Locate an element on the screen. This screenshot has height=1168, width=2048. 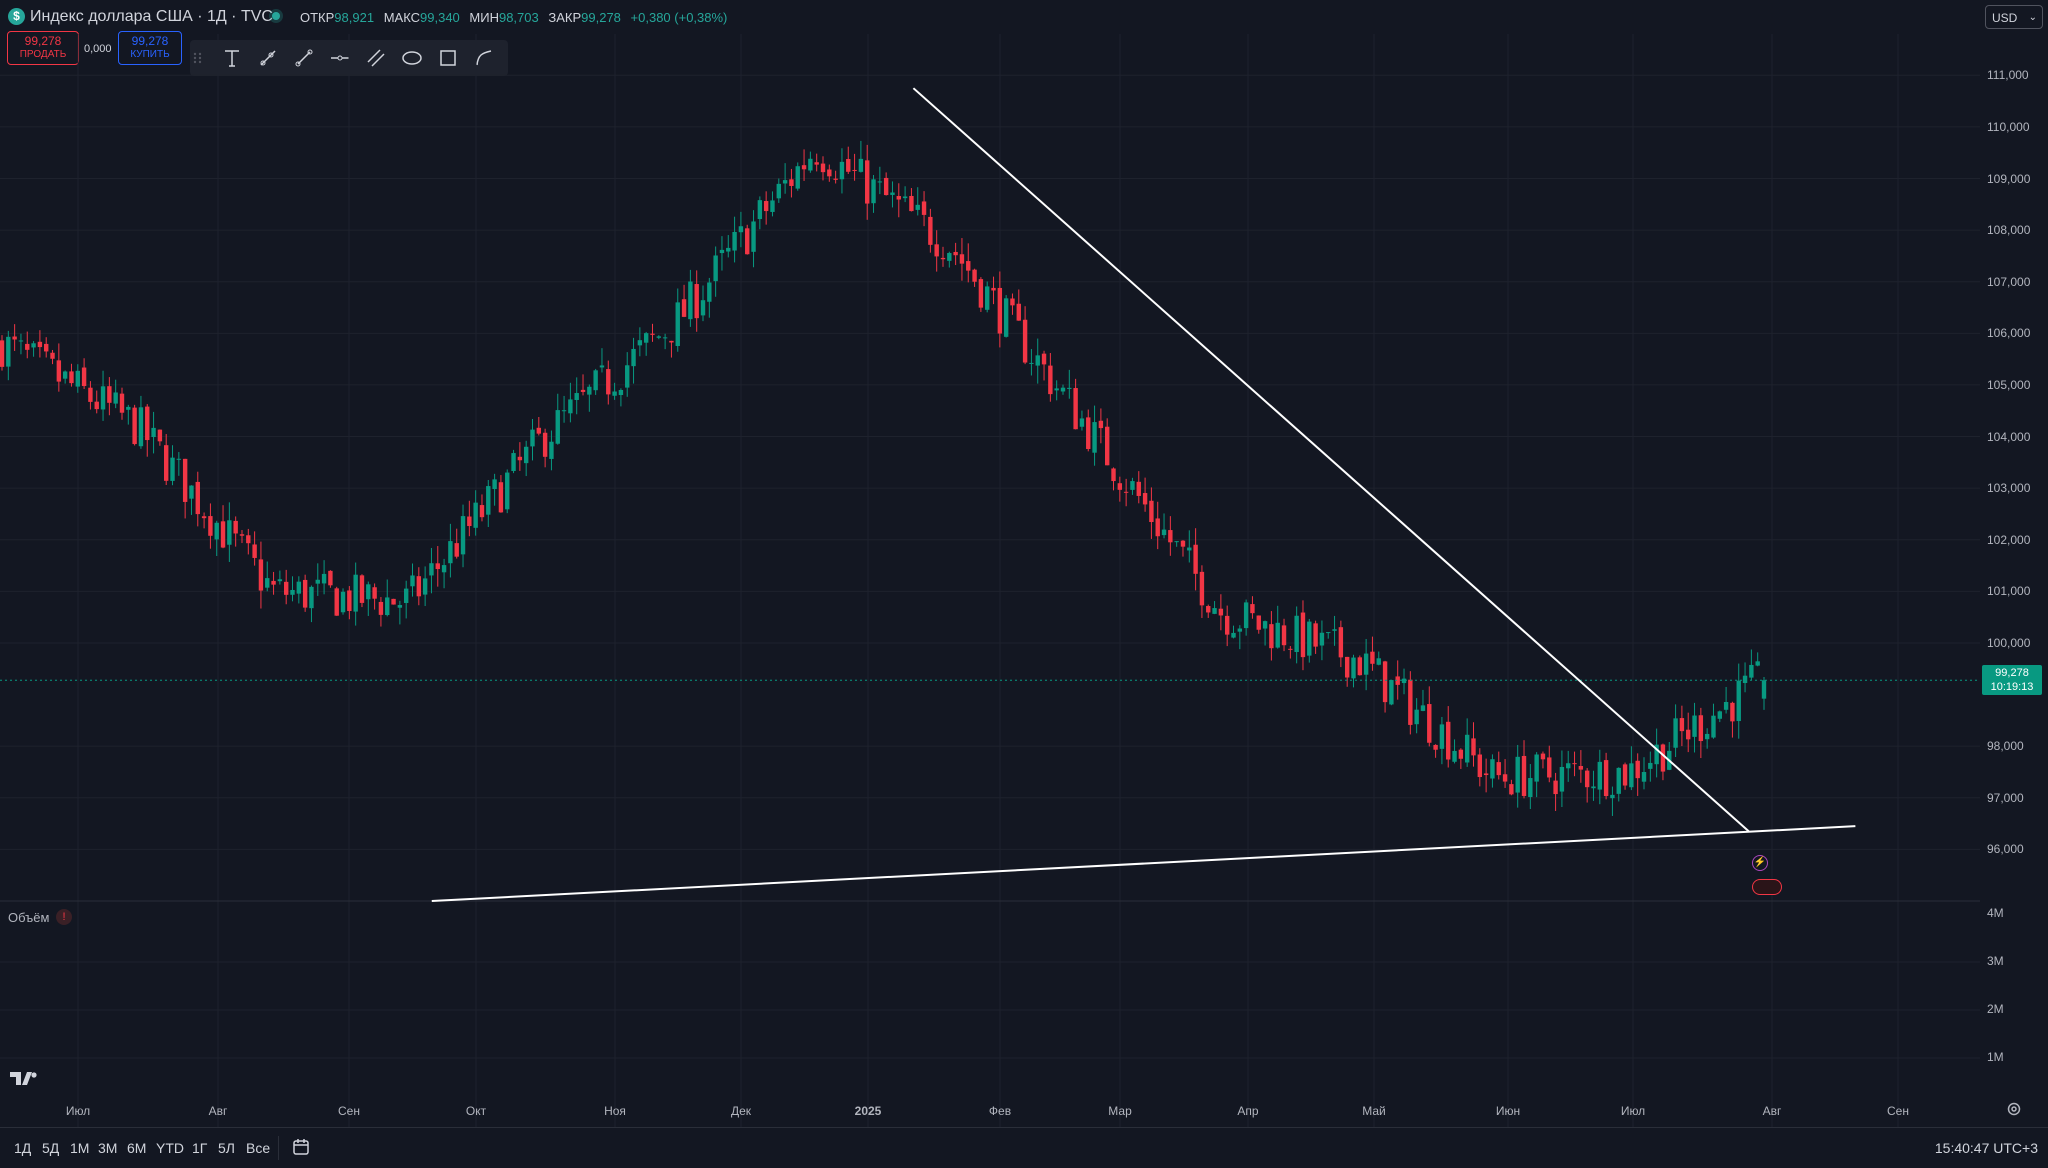
symbol-title: Индекс доллара США · 1Д · TVC is located at coordinates (151, 16).